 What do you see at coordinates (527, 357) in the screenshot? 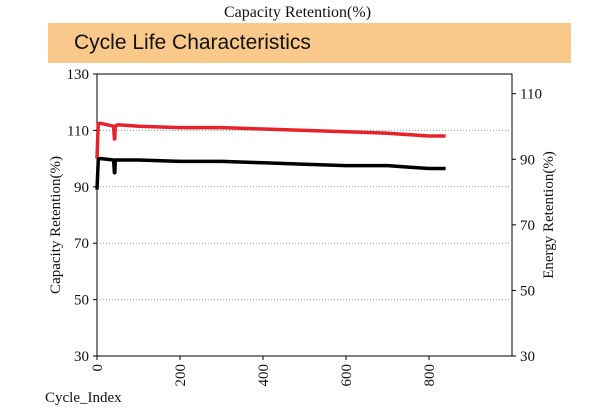
I see `y2-tick-label: 30` at bounding box center [527, 357].